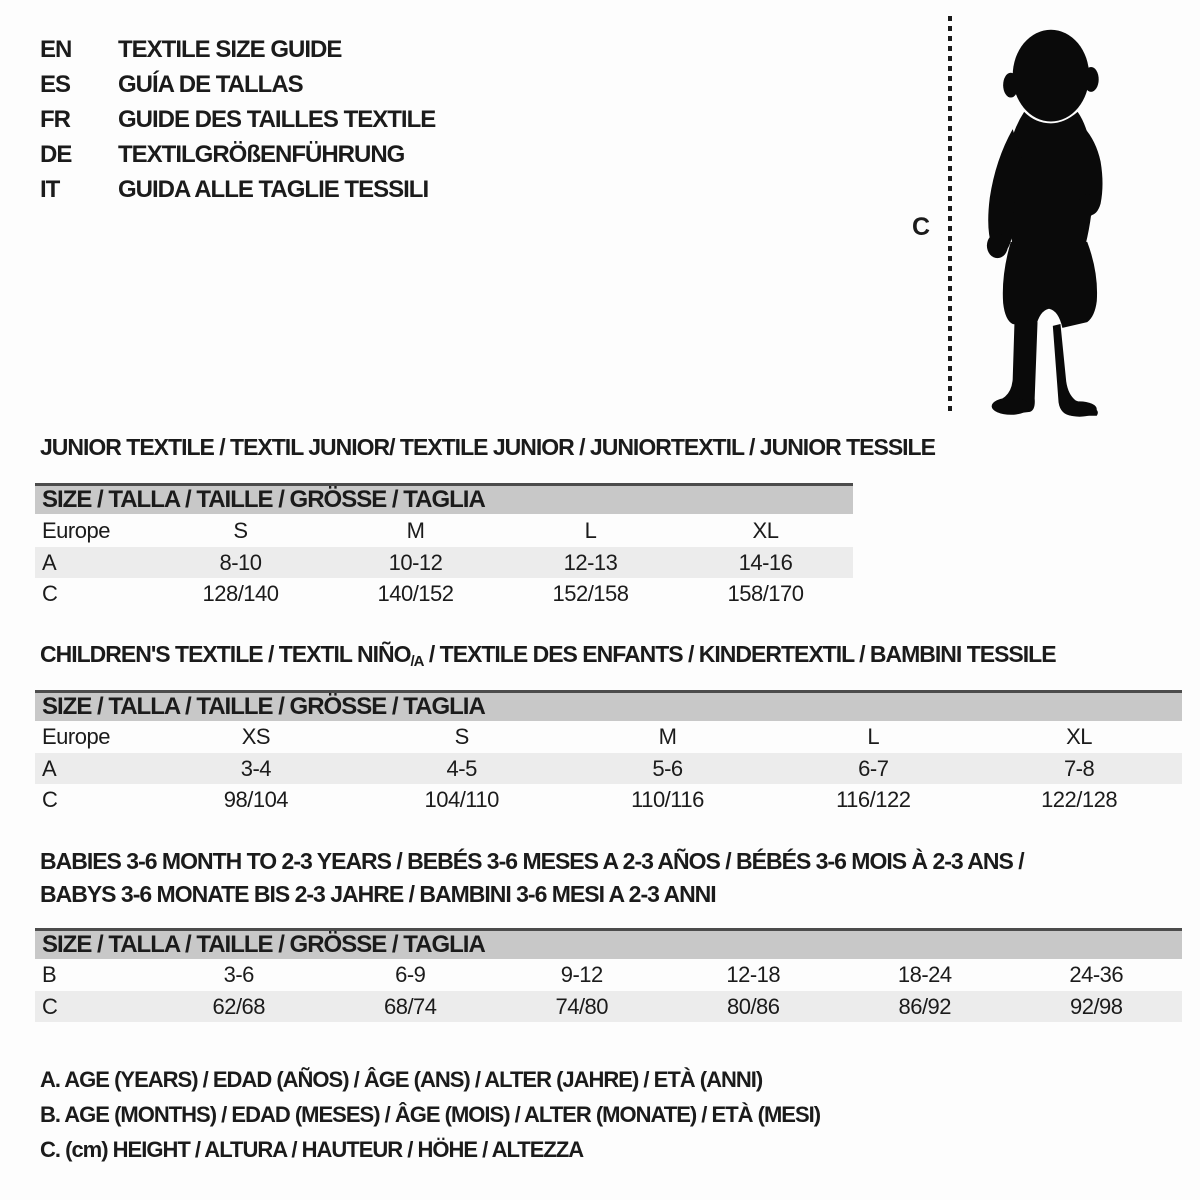 The height and width of the screenshot is (1200, 1200). What do you see at coordinates (667, 768) in the screenshot?
I see `age-cell: 5-6` at bounding box center [667, 768].